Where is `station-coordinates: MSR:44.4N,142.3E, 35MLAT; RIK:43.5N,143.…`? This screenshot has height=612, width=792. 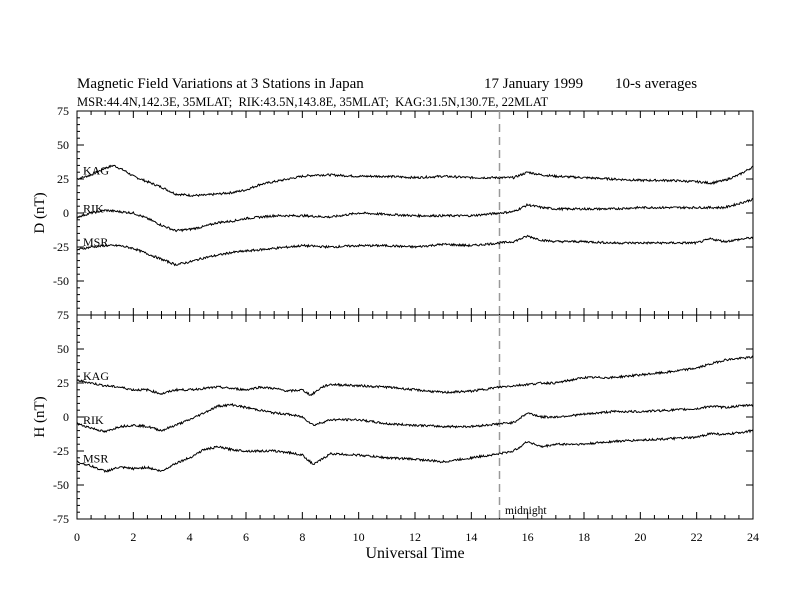
station-coordinates: MSR:44.4N,142.3E, 35MLAT; RIK:43.5N,143.… is located at coordinates (313, 102).